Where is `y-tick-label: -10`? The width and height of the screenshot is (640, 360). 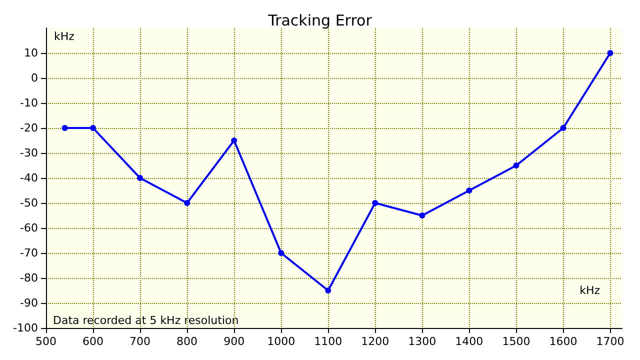
y-tick-label: -10 is located at coordinates (29, 103).